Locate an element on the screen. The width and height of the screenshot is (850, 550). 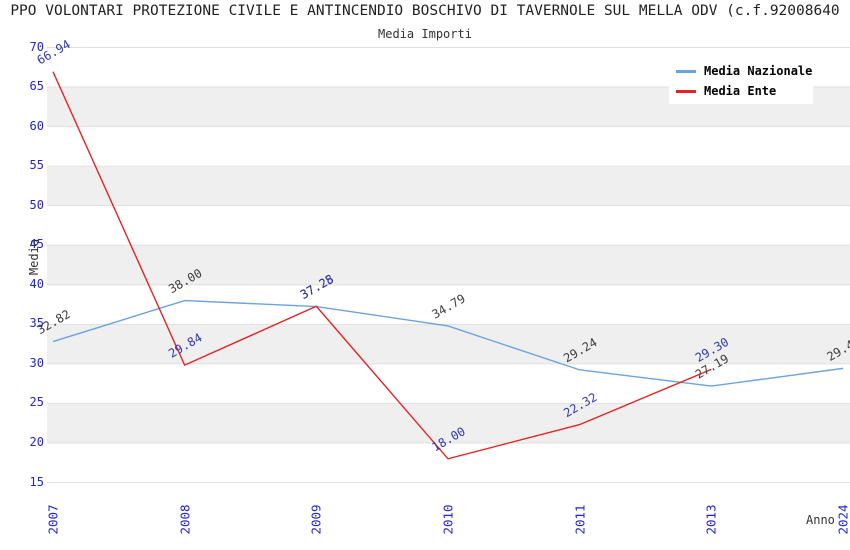
legend-item-ente: Media Ente is located at coordinates (744, 91).